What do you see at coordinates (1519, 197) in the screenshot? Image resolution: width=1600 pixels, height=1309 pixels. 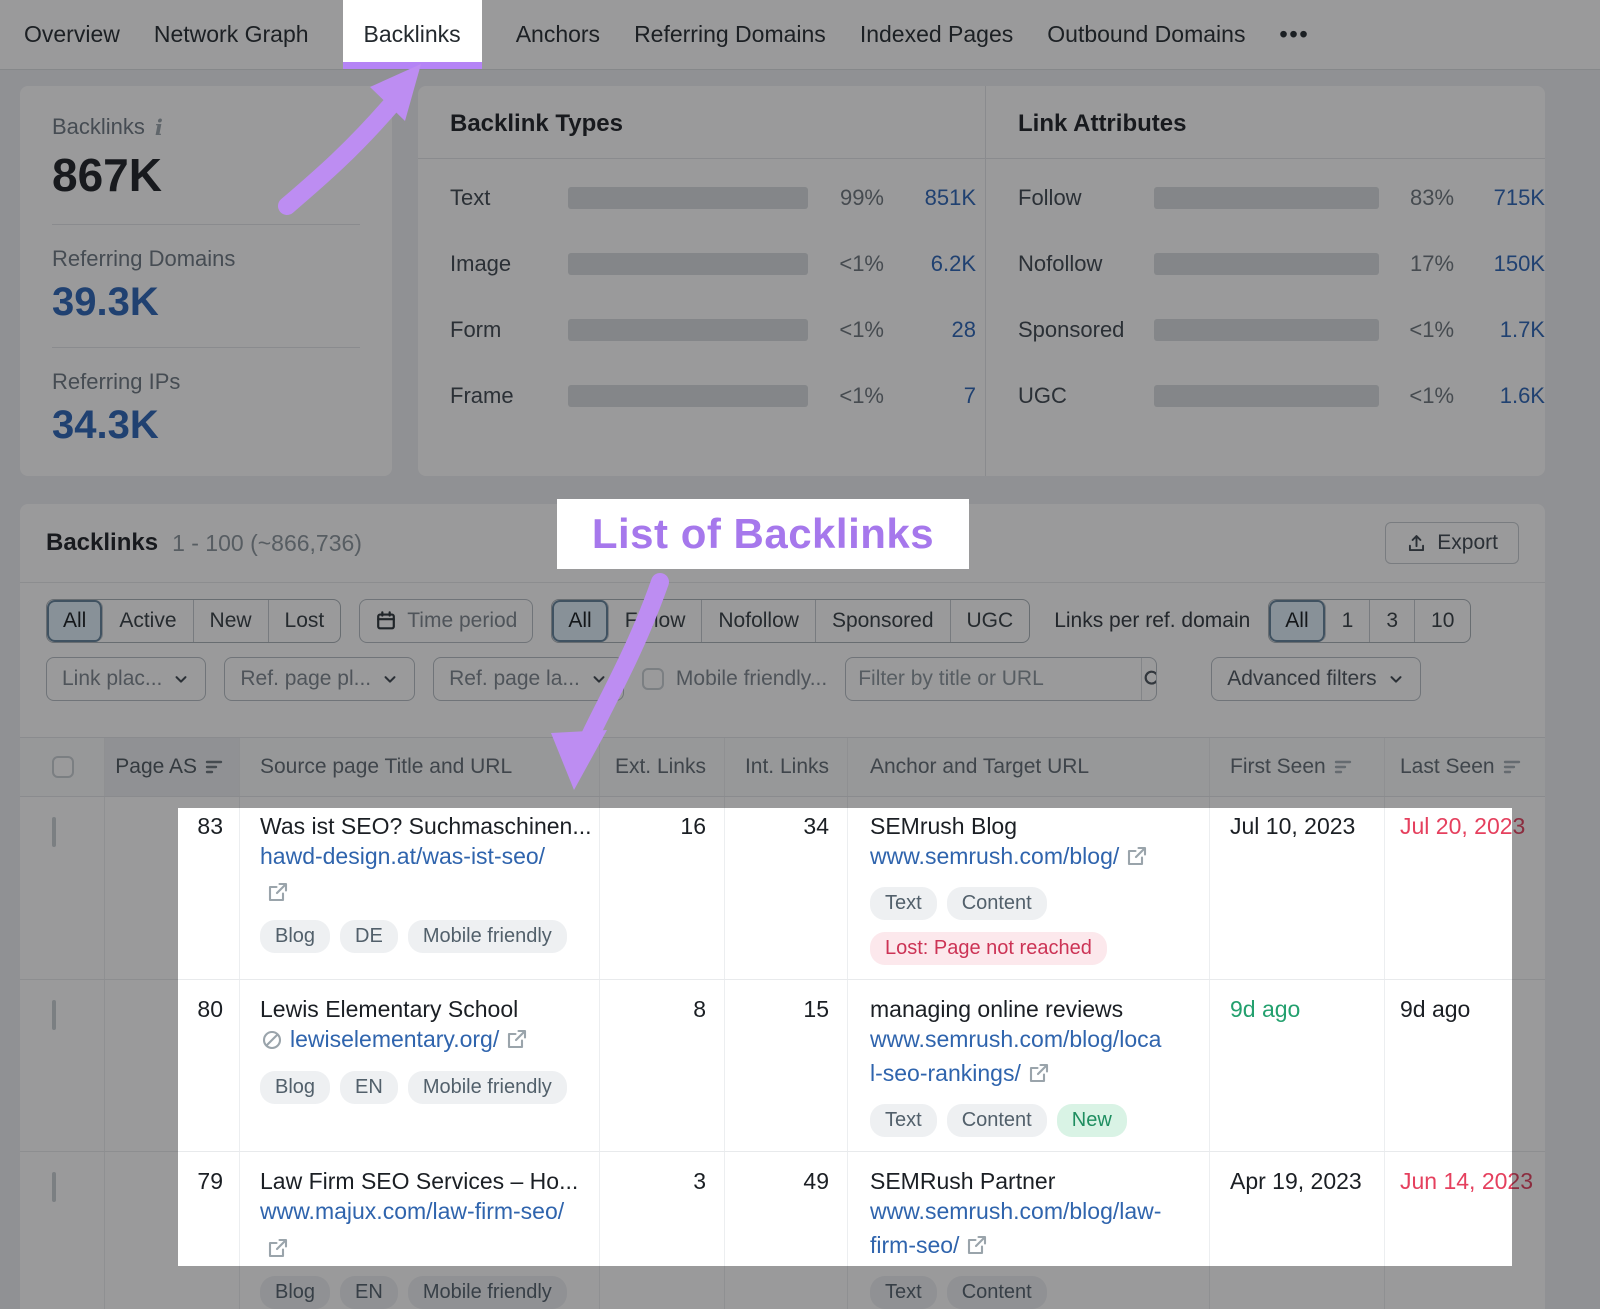 I see `metric-value: 715K` at bounding box center [1519, 197].